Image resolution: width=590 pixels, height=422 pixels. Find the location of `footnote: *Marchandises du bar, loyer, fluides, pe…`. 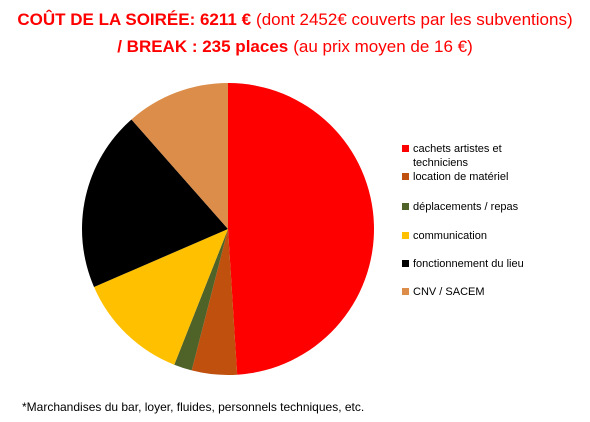

footnote: *Marchandises du bar, loyer, fluides, pe… is located at coordinates (193, 407).